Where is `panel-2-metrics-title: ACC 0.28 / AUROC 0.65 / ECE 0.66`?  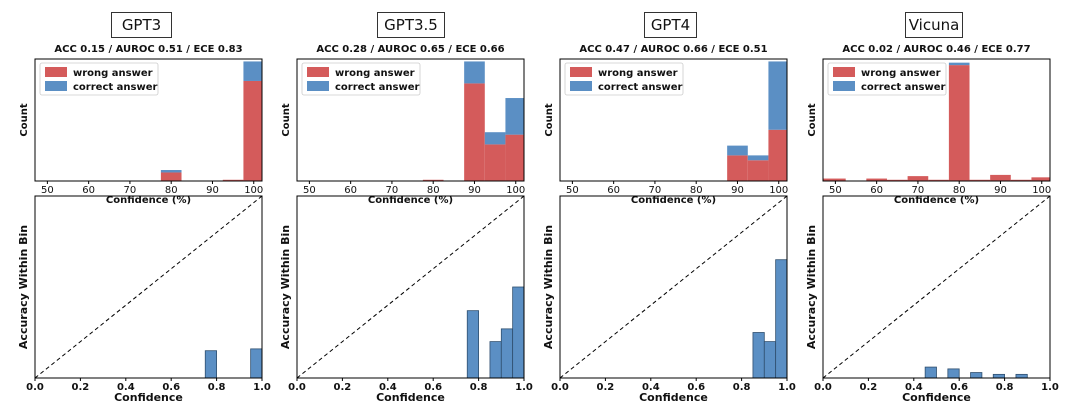
panel-2-metrics-title: ACC 0.28 / AUROC 0.65 / ECE 0.66 is located at coordinates (410, 49).